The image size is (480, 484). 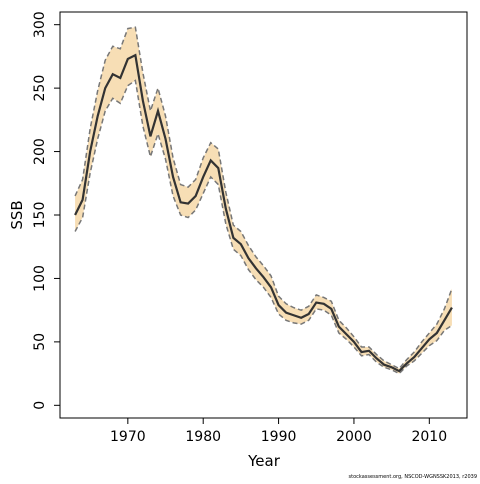 I want to click on y-tick-label: 250, so click(x=40, y=88).